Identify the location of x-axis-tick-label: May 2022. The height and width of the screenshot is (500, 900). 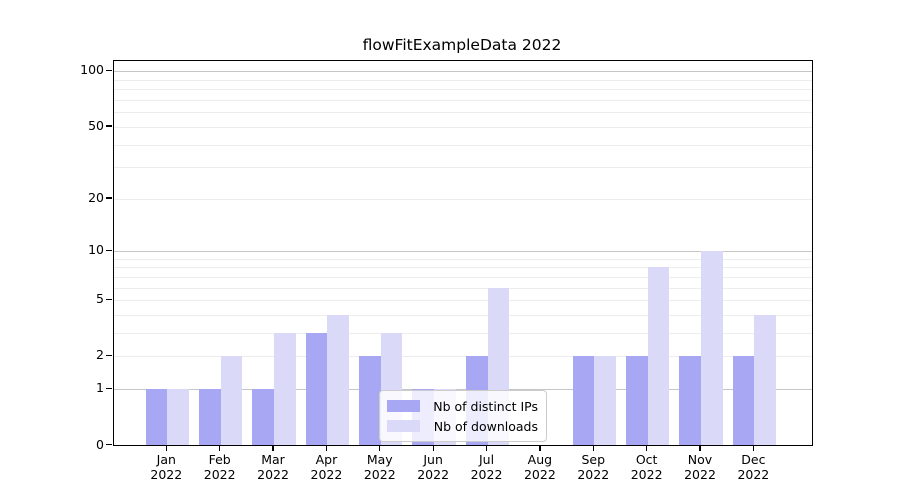
(379, 467).